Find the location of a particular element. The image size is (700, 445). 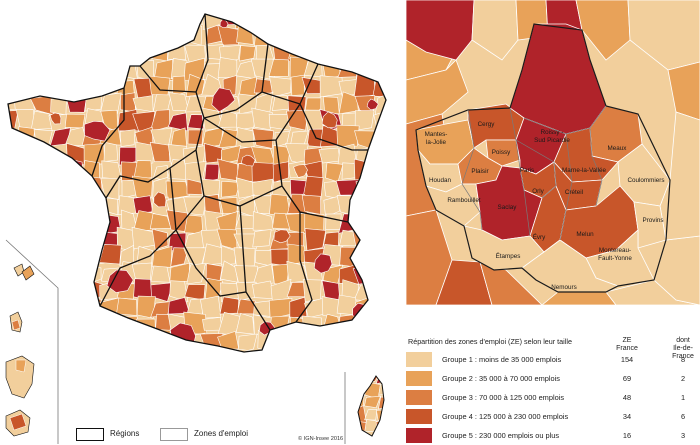

label-melun: Melun is located at coordinates (585, 234).